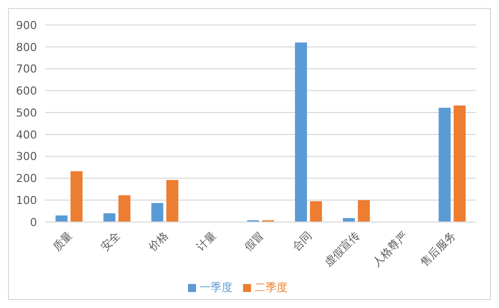 The image size is (499, 308). What do you see at coordinates (26, 69) in the screenshot?
I see `y-tick-label: 700` at bounding box center [26, 69].